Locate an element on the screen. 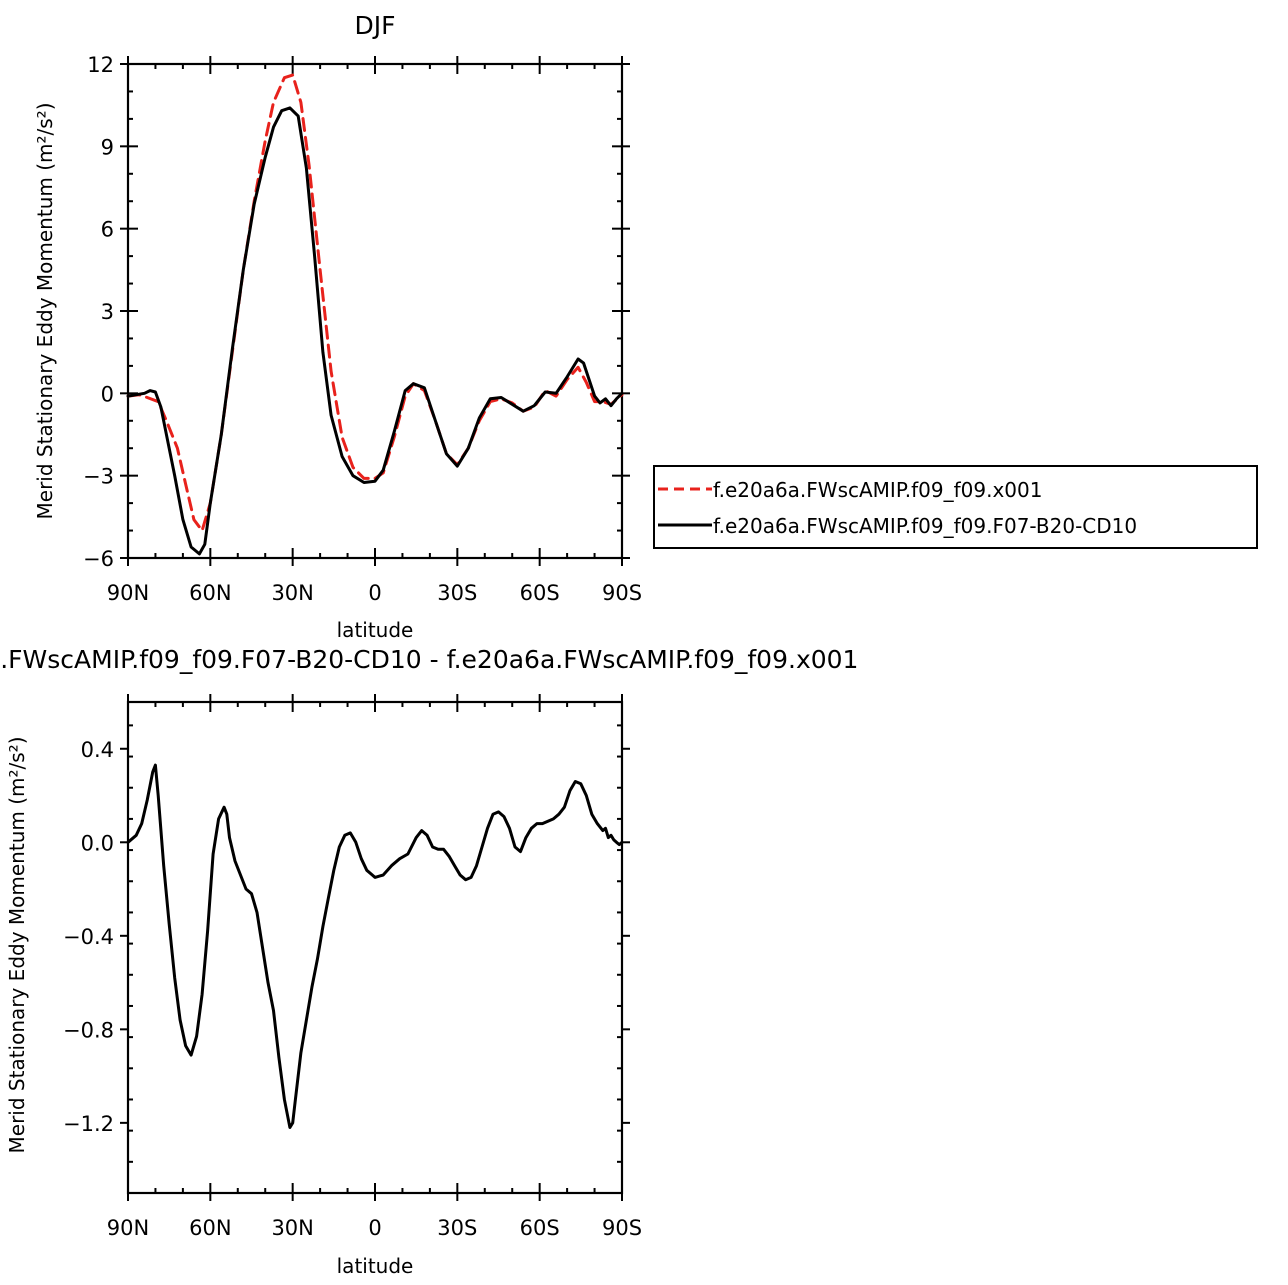 The image size is (1288, 1285). y-tick-label: 12 is located at coordinates (100, 65).